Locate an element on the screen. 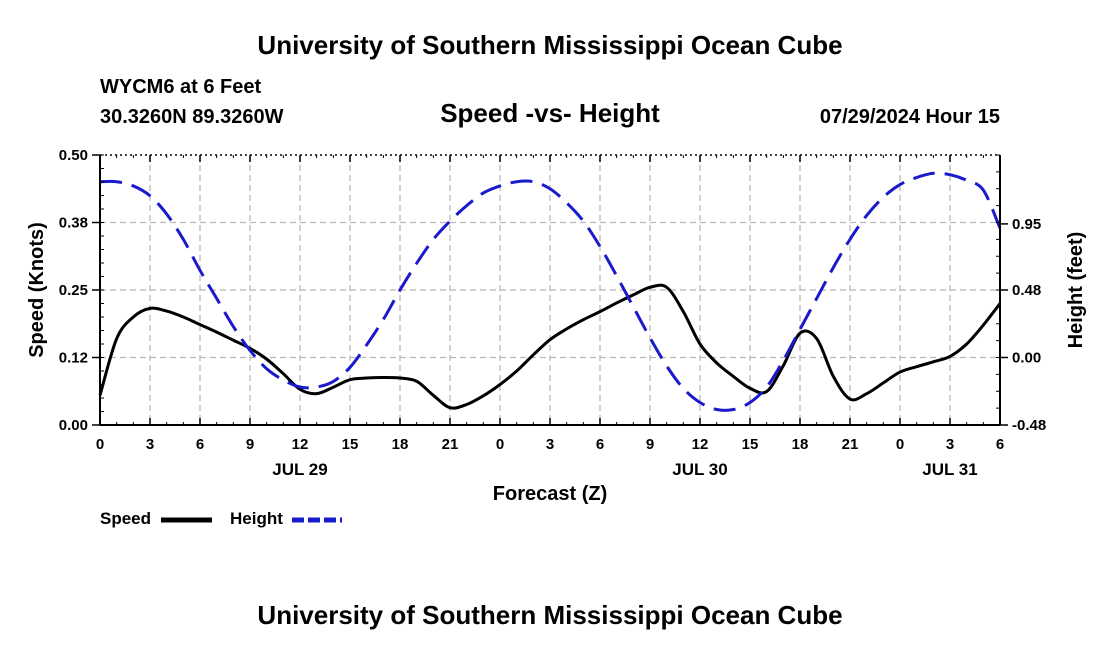  legend-speed-label: Speed is located at coordinates (126, 518).